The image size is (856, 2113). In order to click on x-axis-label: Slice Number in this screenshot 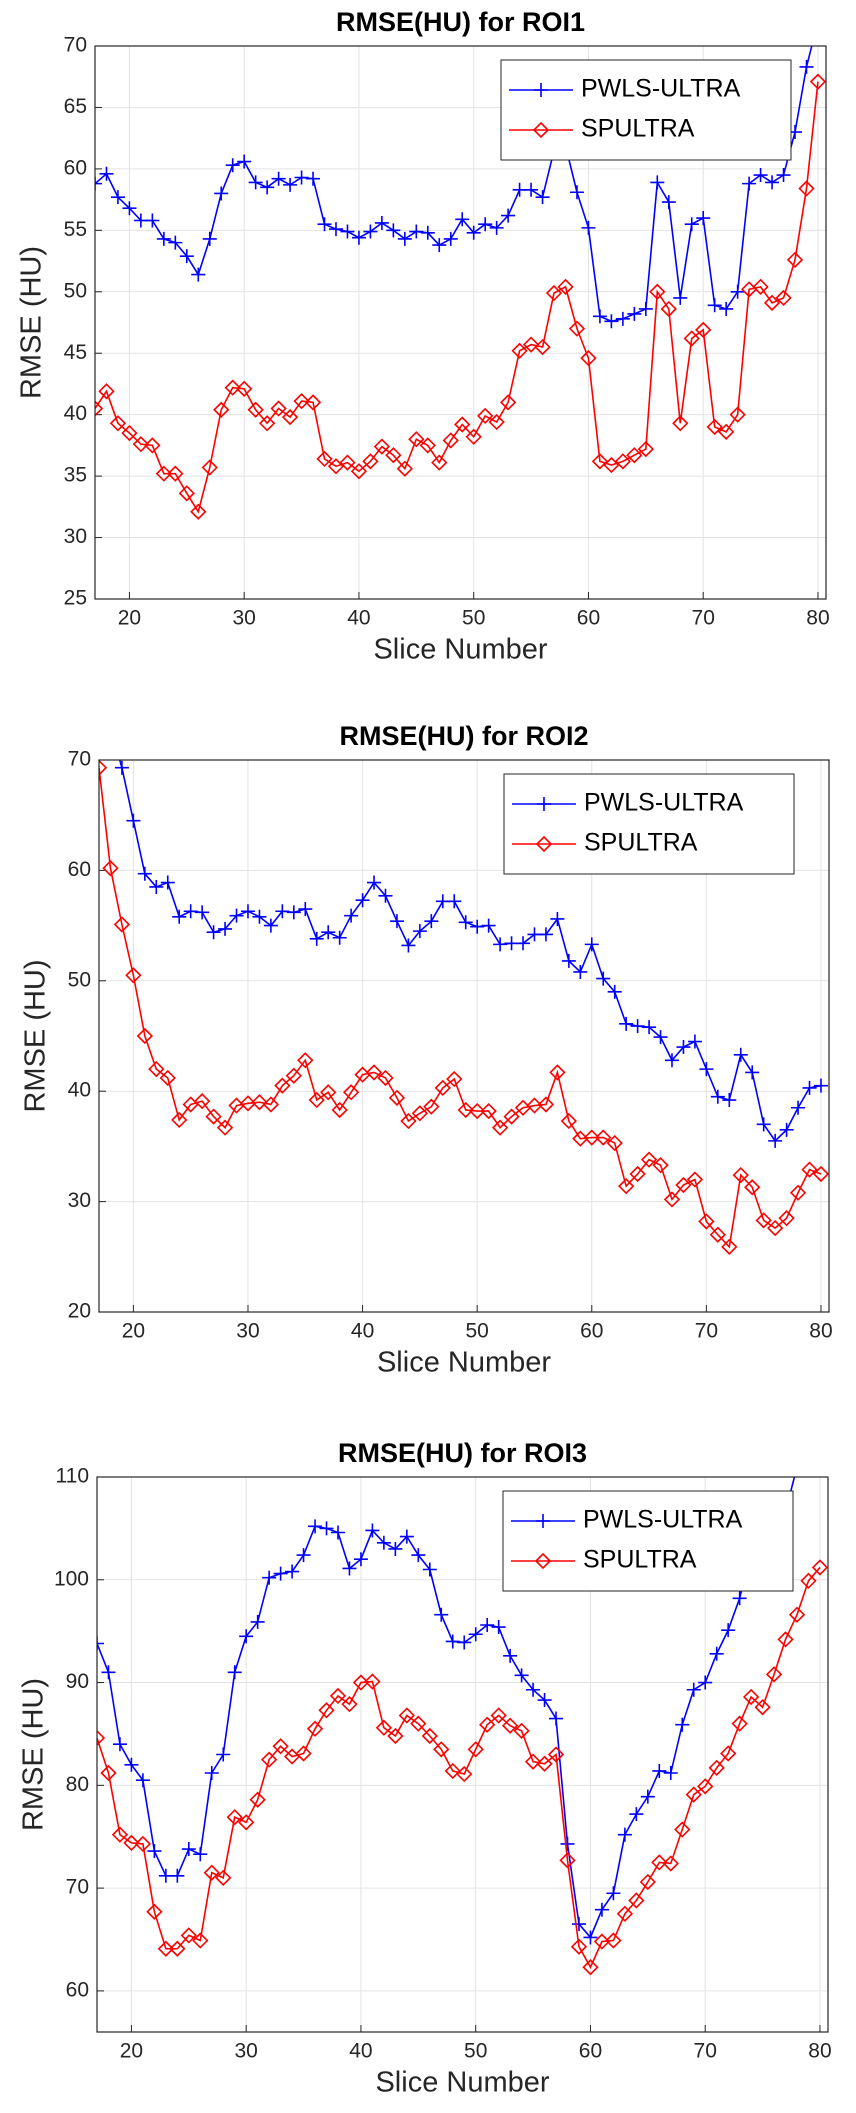, I will do `click(462, 2083)`.